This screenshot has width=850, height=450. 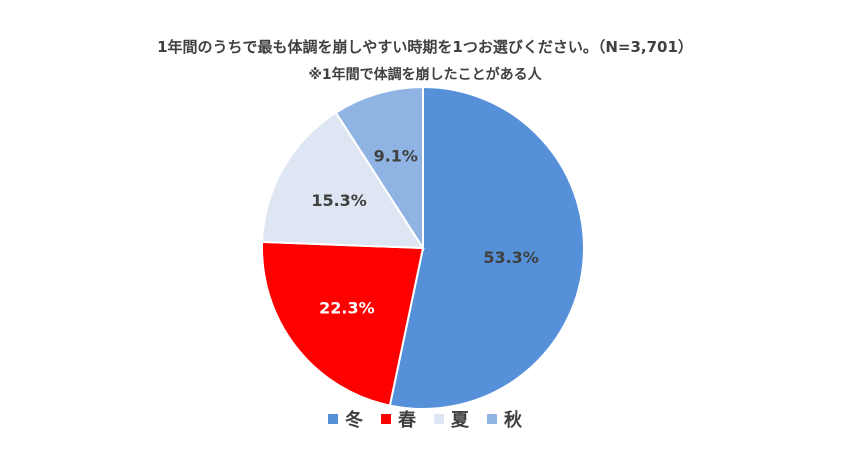 What do you see at coordinates (396, 155) in the screenshot?
I see `data-label-autumn: 9.1%` at bounding box center [396, 155].